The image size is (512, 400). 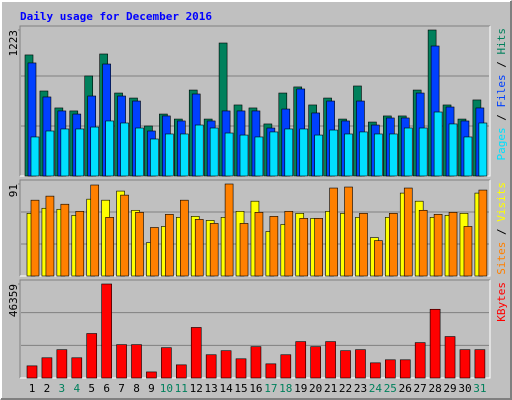 I want to click on x-tick-label: 26, so click(x=405, y=388).